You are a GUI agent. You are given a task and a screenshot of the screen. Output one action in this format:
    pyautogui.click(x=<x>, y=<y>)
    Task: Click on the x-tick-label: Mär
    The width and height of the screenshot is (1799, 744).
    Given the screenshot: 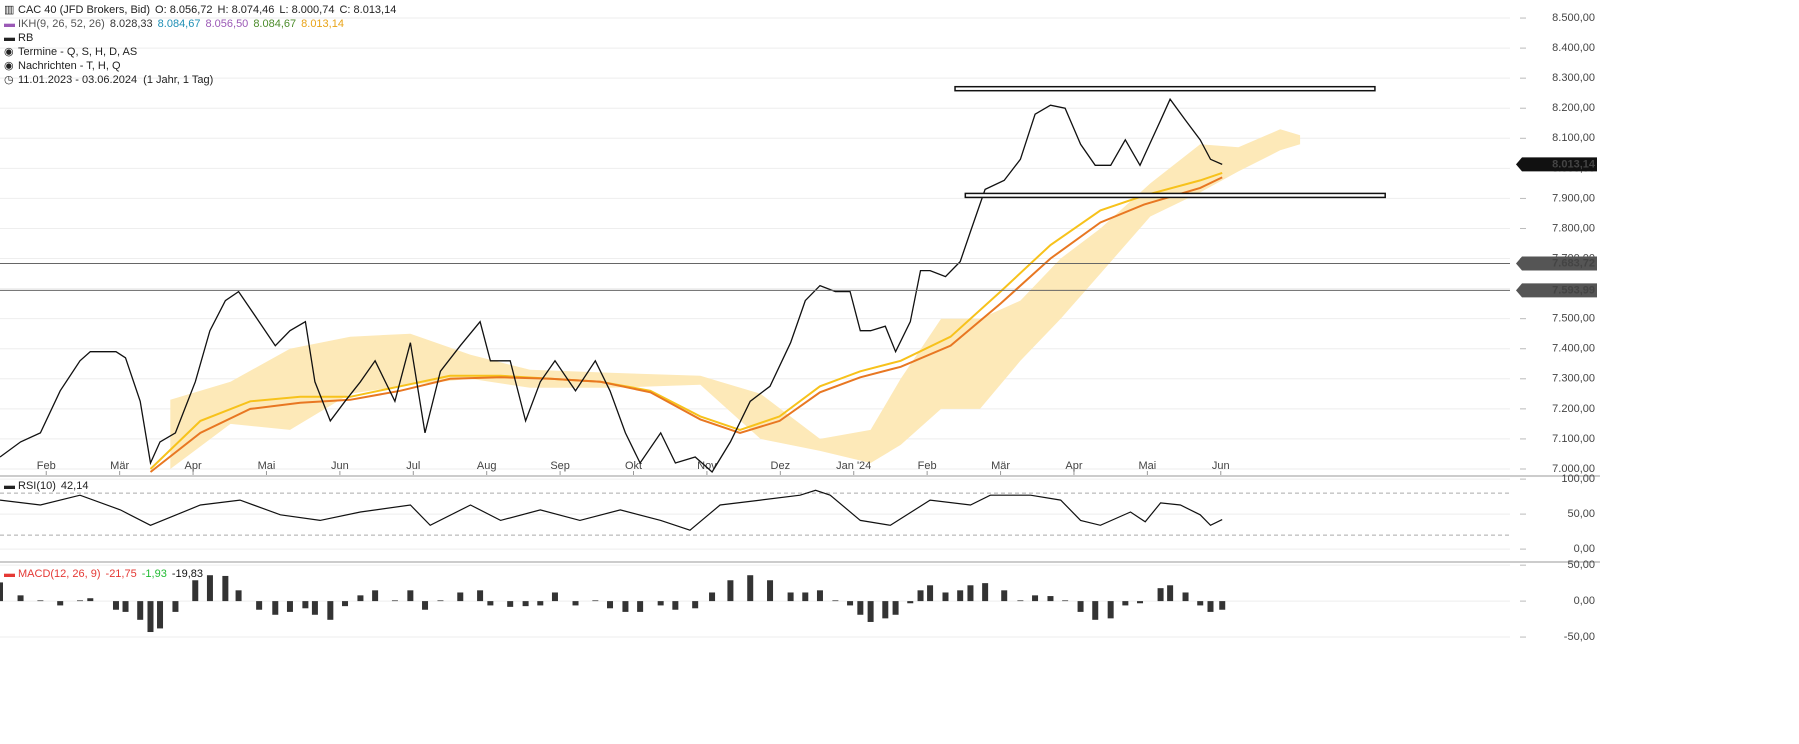 What is the action you would take?
    pyautogui.click(x=119, y=466)
    